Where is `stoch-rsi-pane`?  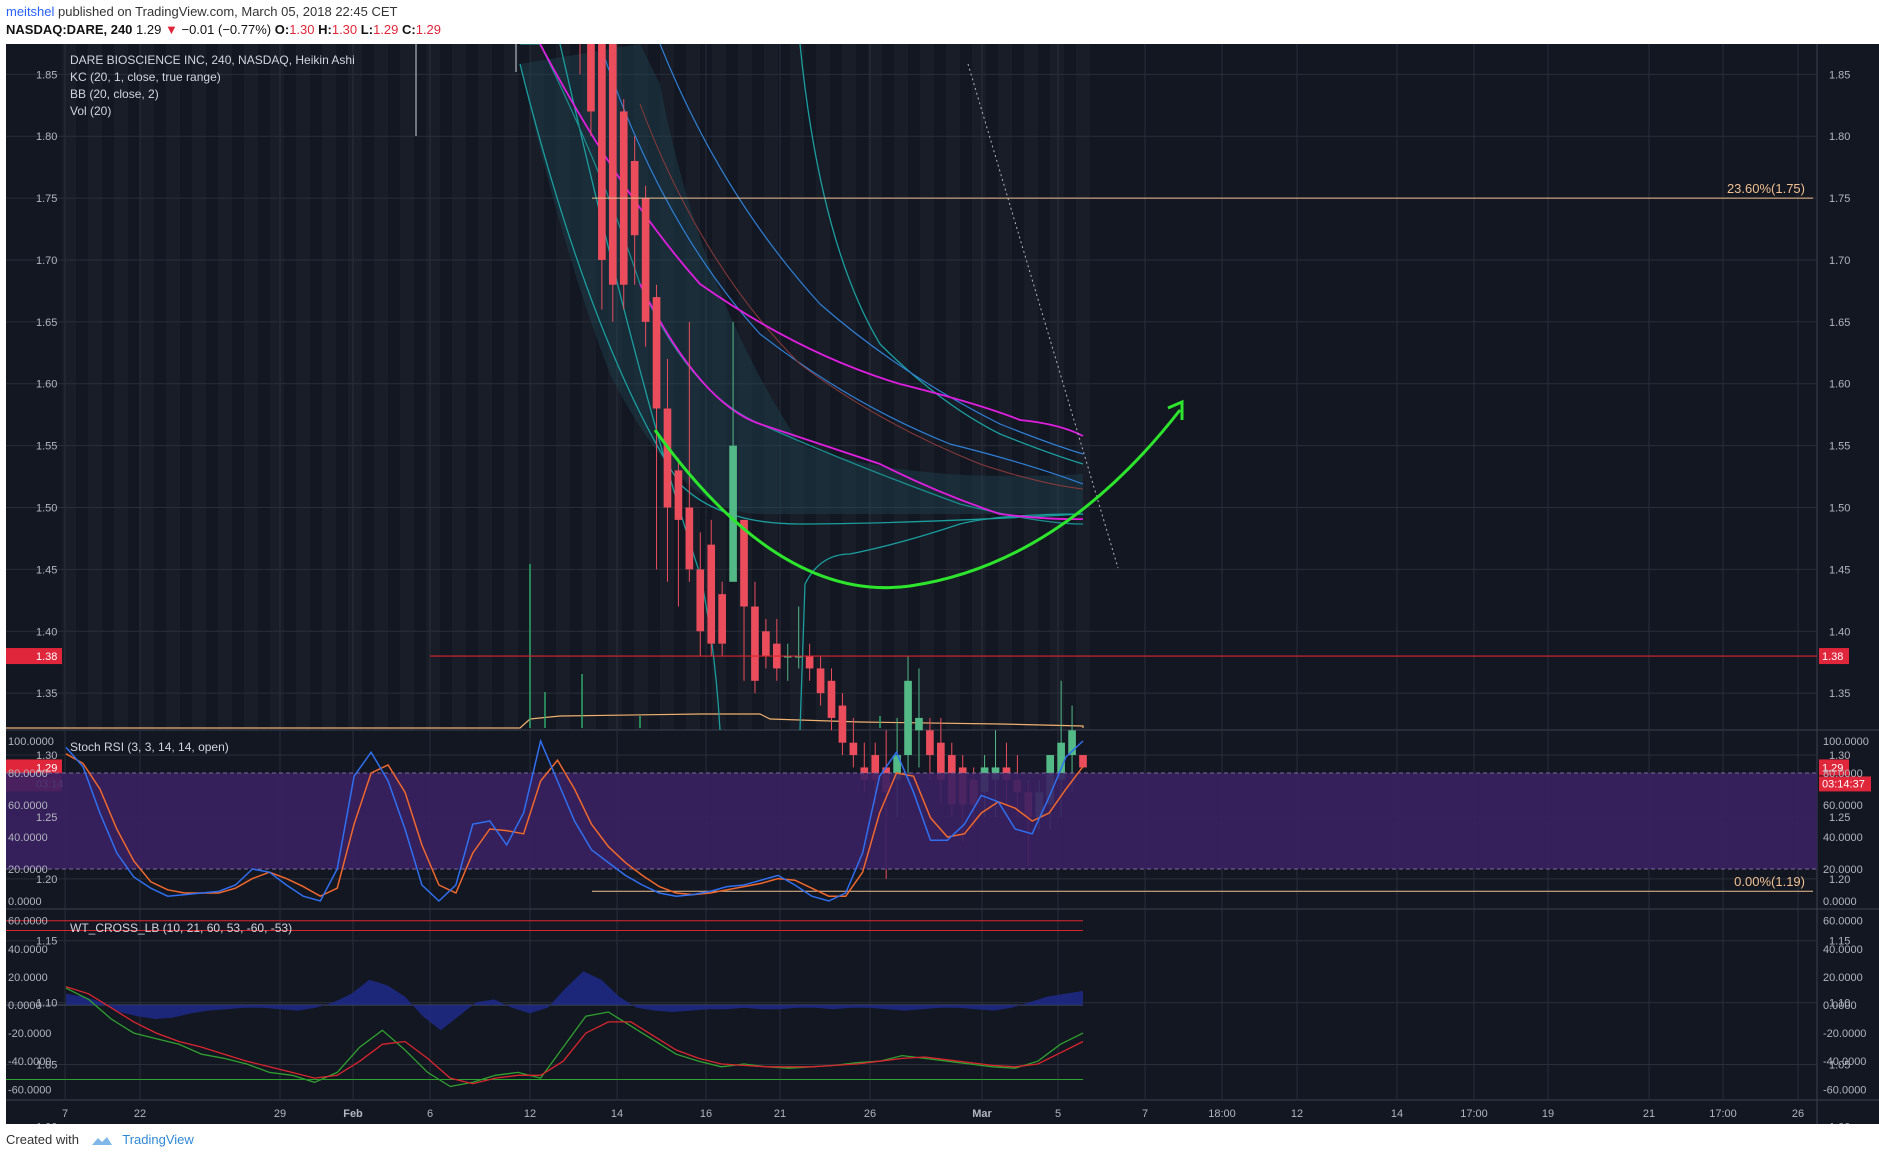 stoch-rsi-pane is located at coordinates (911, 820).